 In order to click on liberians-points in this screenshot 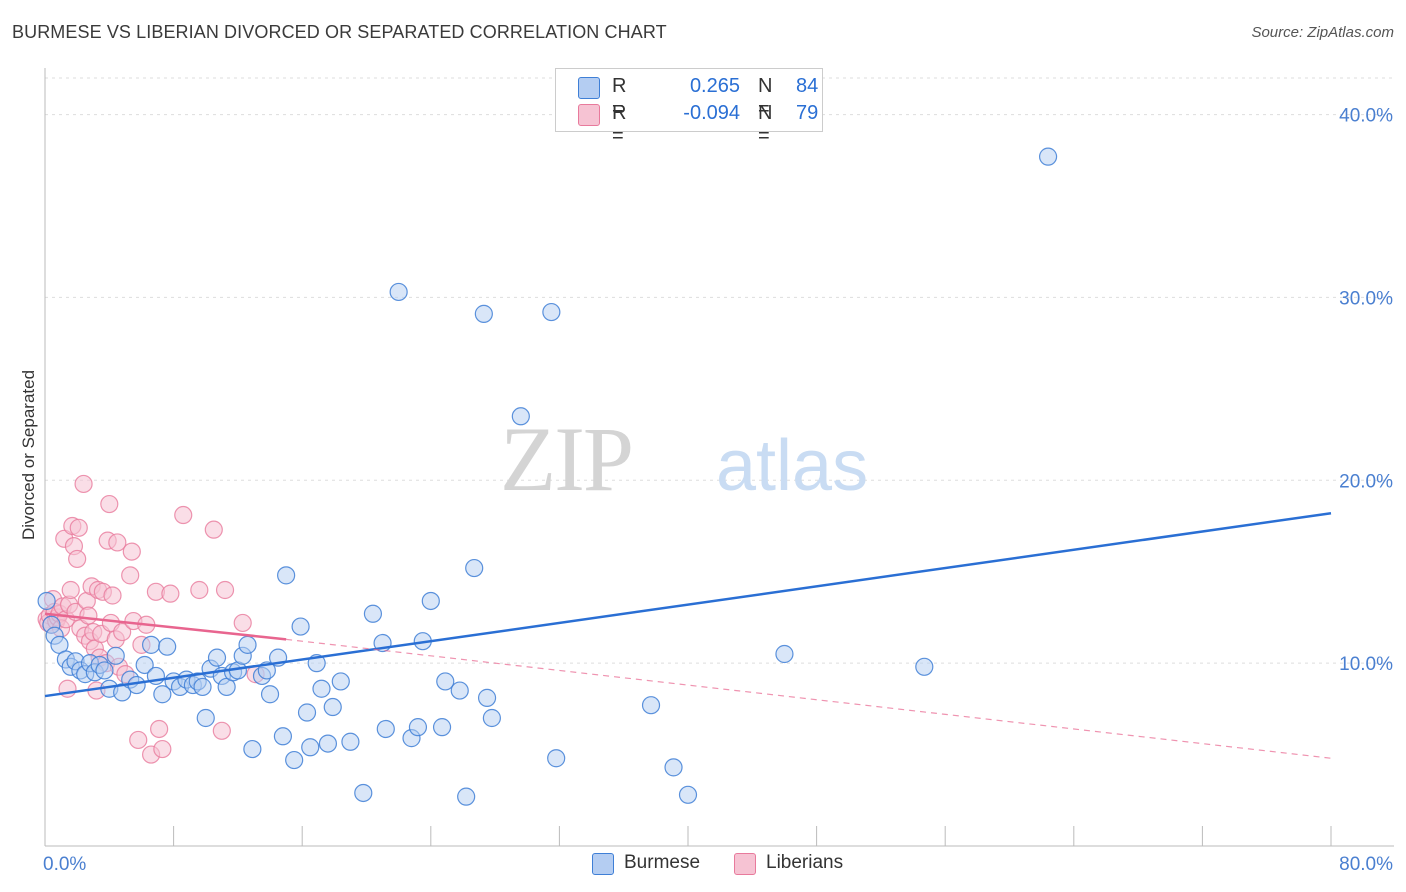, I will do `click(151, 619)`.